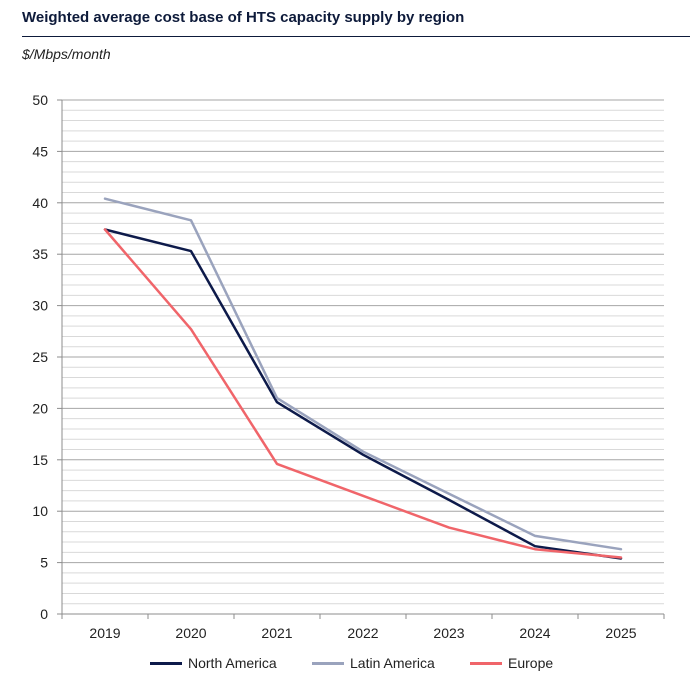 The image size is (697, 680). Describe the element at coordinates (44, 563) in the screenshot. I see `y-tick-label: 5` at that location.